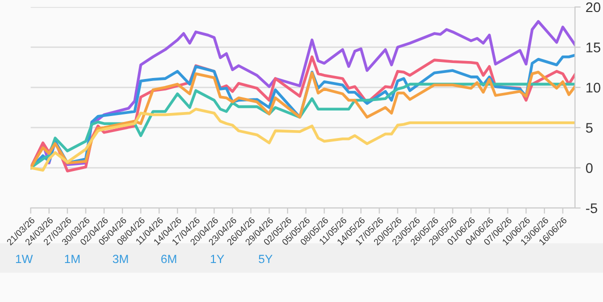 The image size is (603, 302). I want to click on text: 5Y, so click(265, 259).